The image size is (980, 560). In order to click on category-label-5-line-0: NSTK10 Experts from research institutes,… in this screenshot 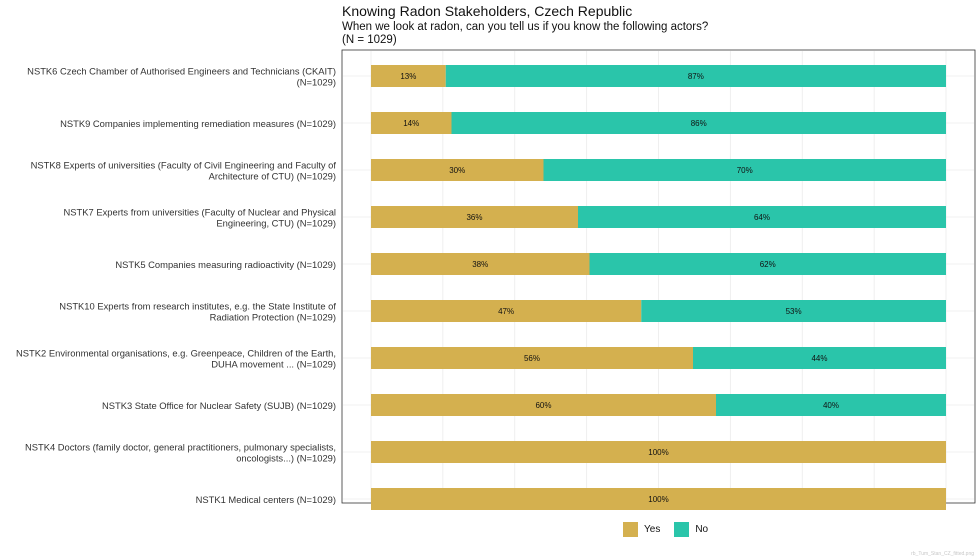, I will do `click(197, 306)`.